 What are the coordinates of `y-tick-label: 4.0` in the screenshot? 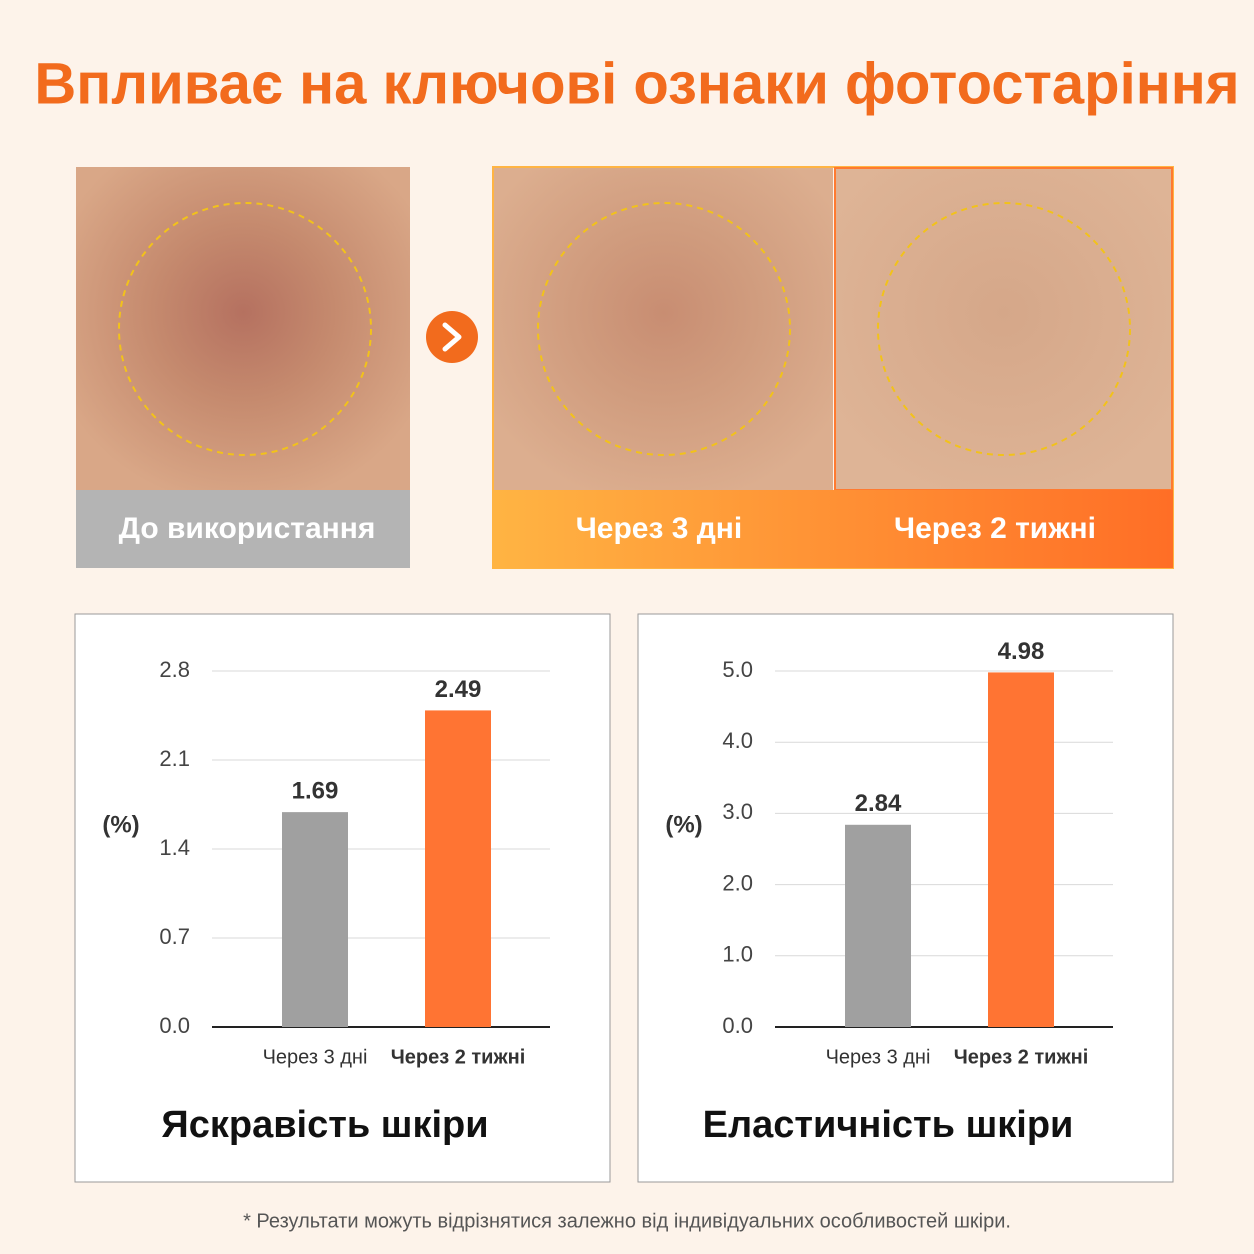 It's located at (737, 740).